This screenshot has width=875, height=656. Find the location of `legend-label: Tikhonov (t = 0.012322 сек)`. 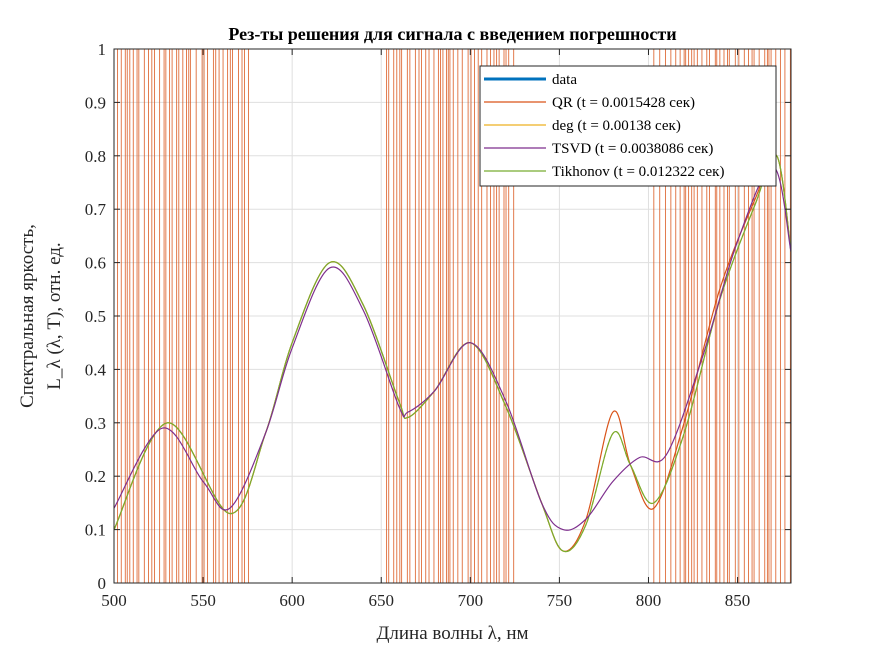

legend-label: Tikhonov (t = 0.012322 сек) is located at coordinates (638, 172).